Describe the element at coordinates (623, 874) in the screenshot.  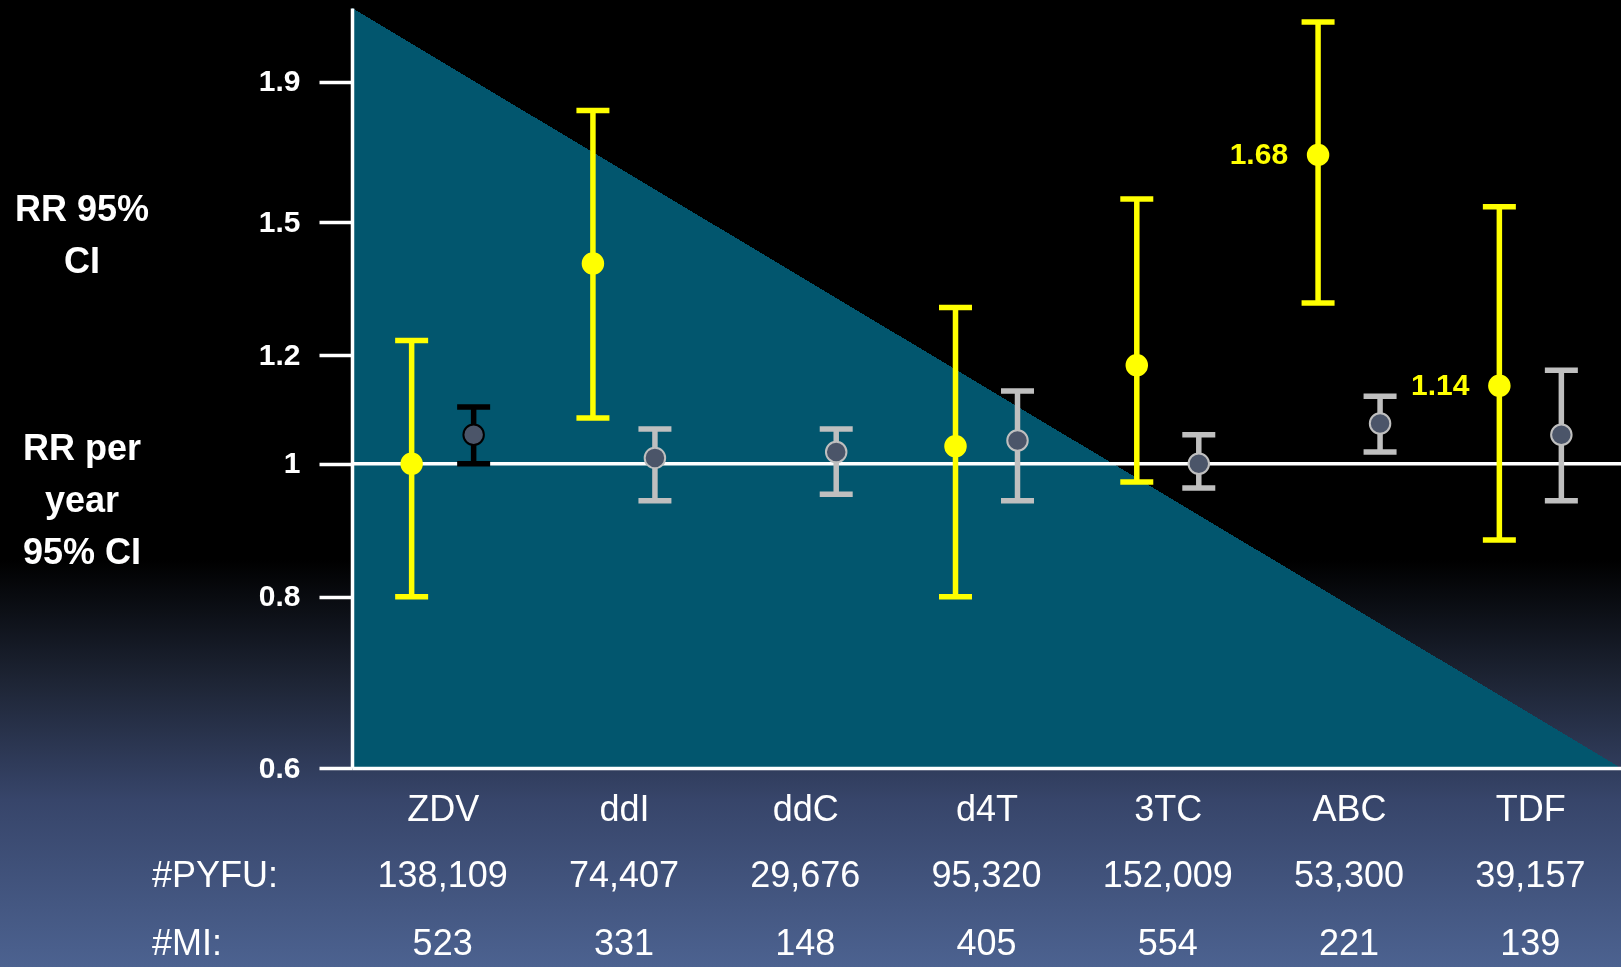
I see `text: 74,407` at that location.